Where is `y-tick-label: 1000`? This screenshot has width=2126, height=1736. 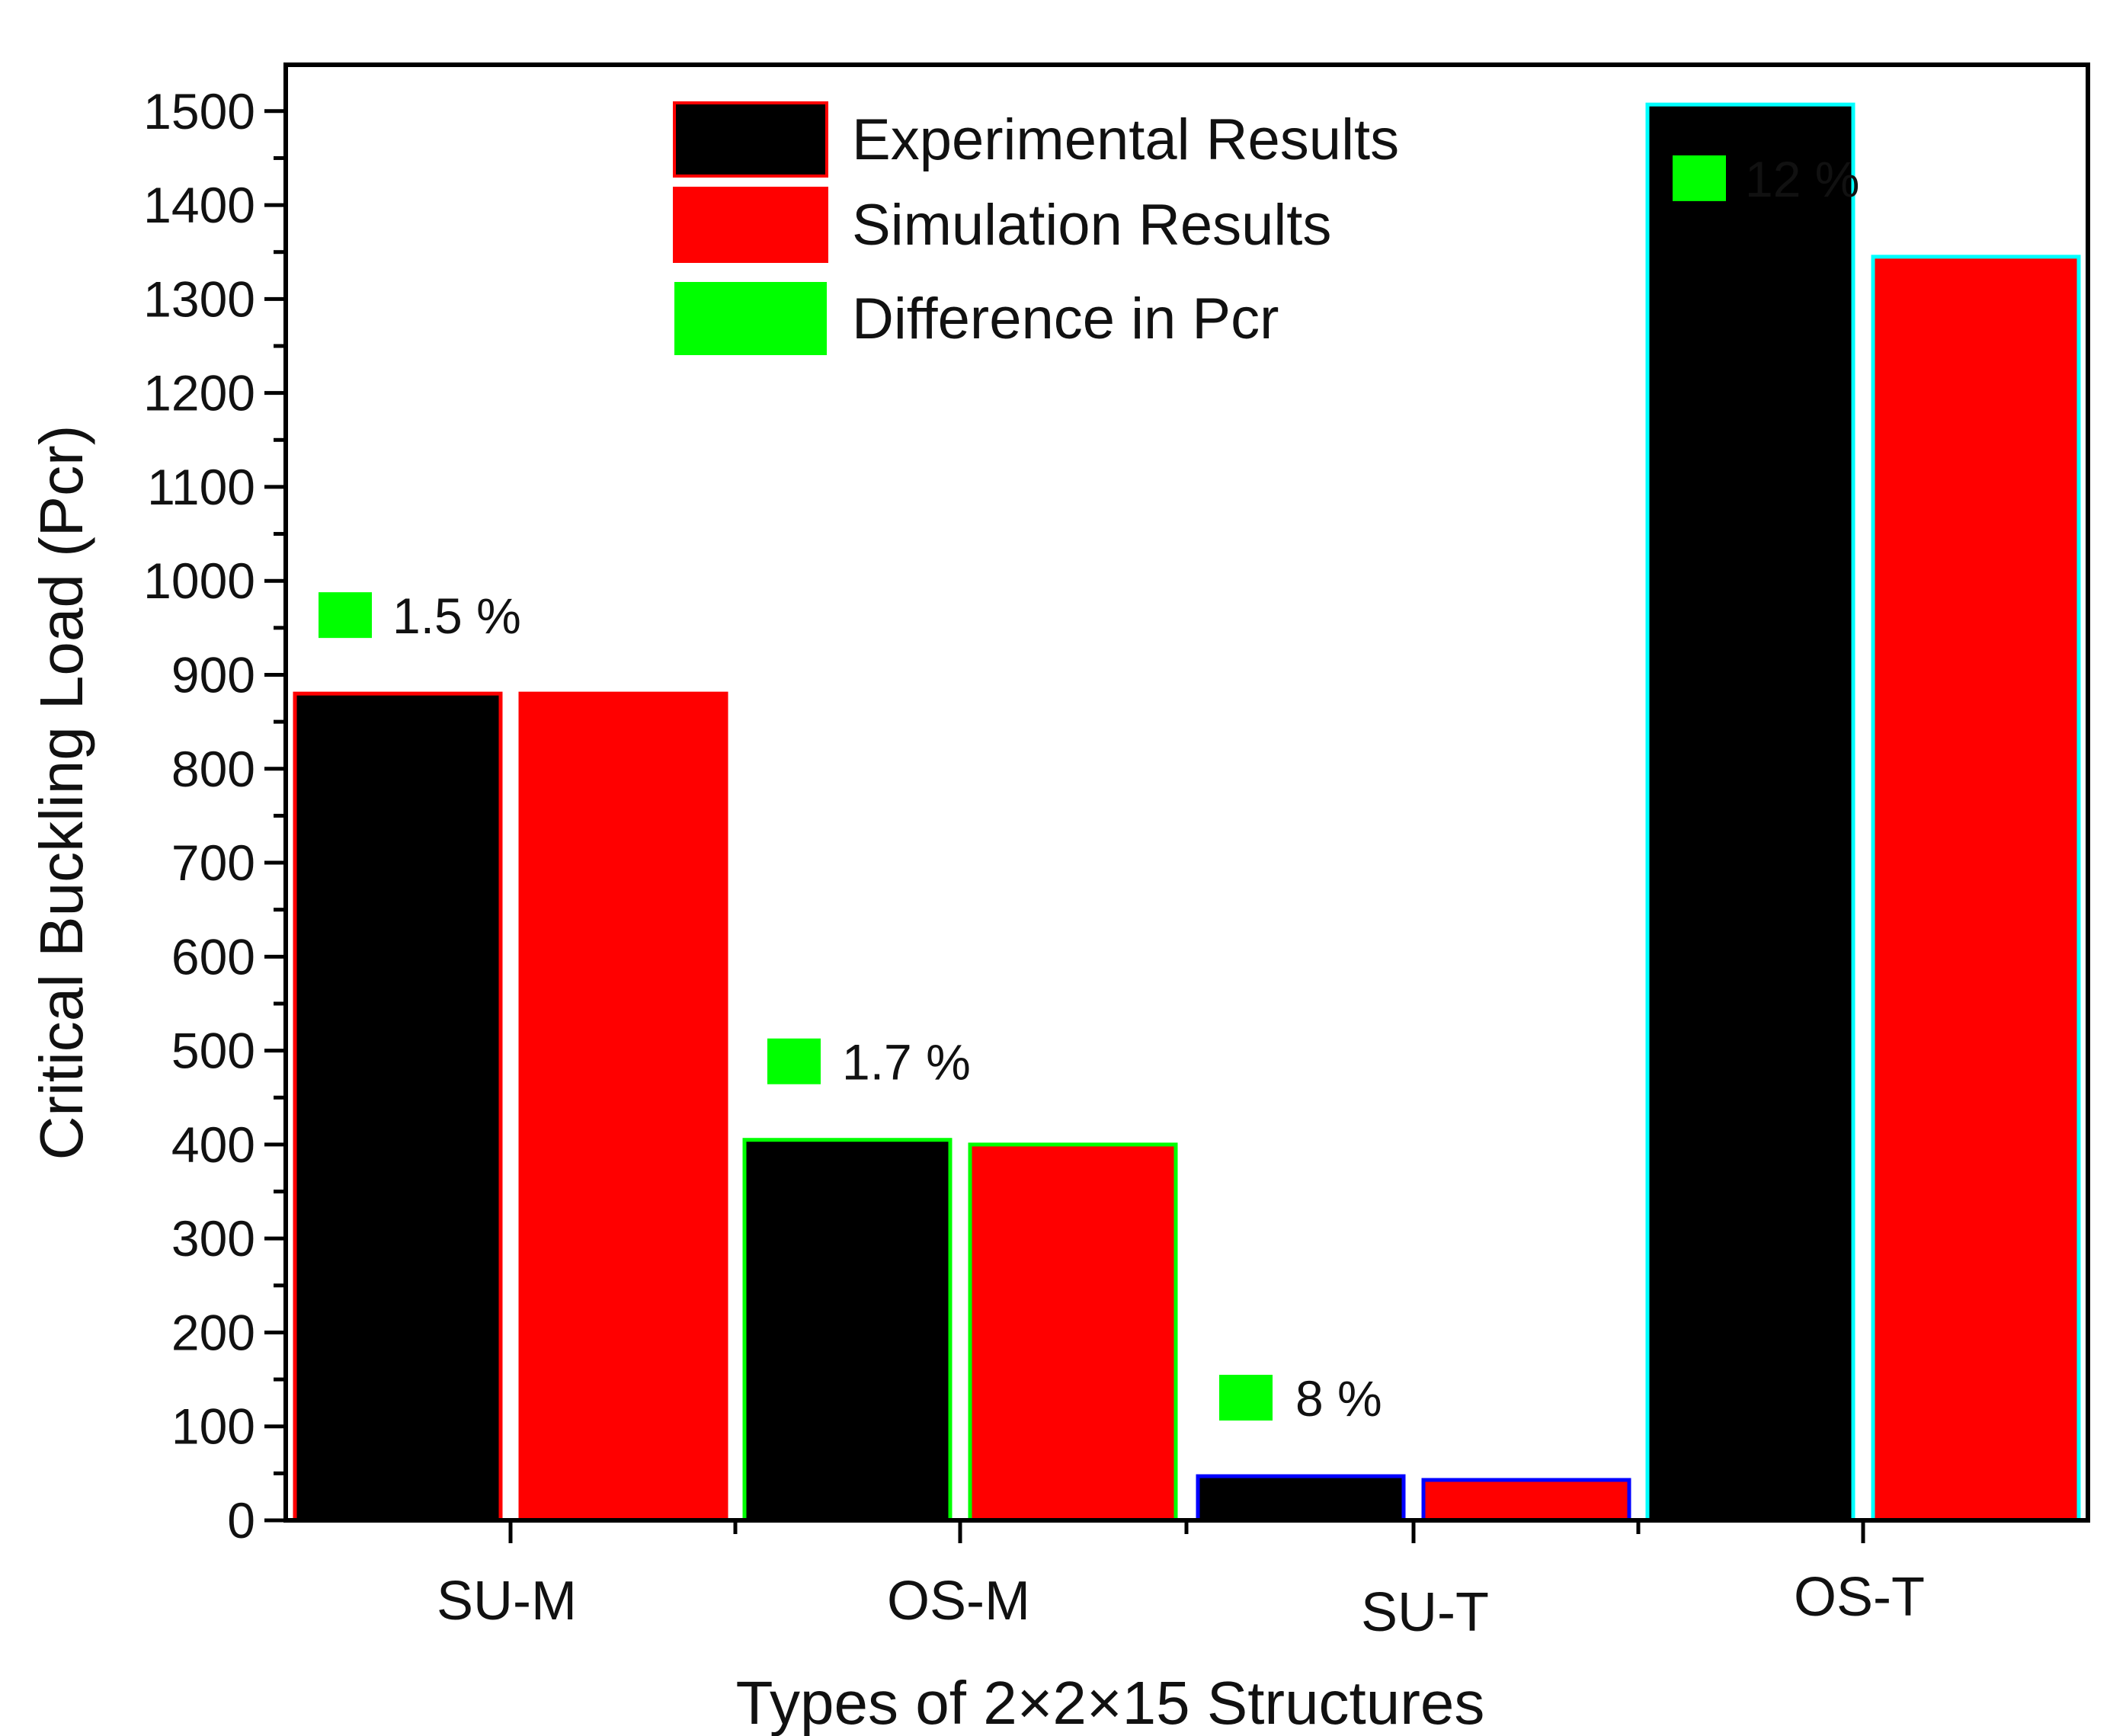
y-tick-label: 1000 is located at coordinates (199, 581).